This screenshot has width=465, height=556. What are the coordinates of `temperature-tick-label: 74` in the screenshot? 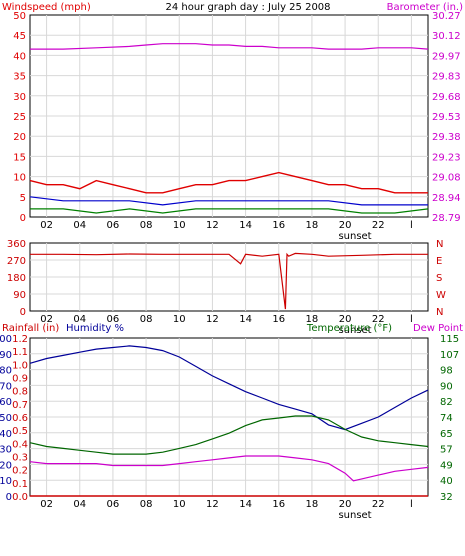 It's located at (446, 418).